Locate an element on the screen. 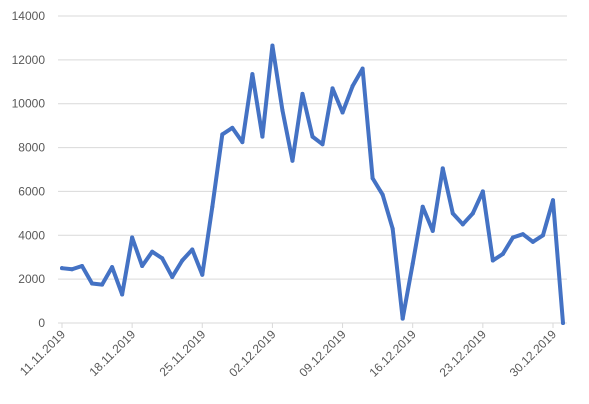  y-tick-label: 2000 is located at coordinates (31, 279).